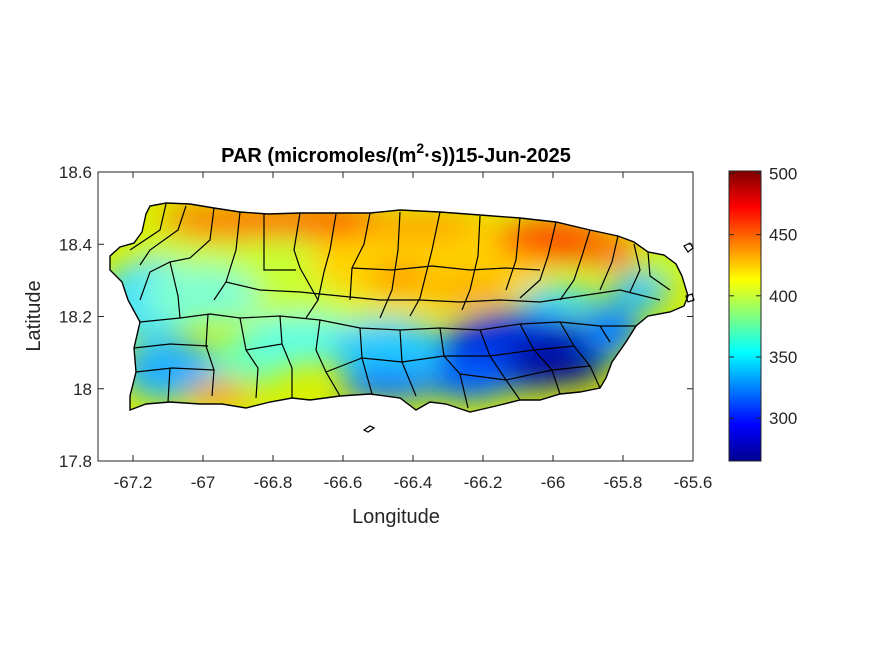  I want to click on colorbar-tick-label: 350, so click(783, 357).